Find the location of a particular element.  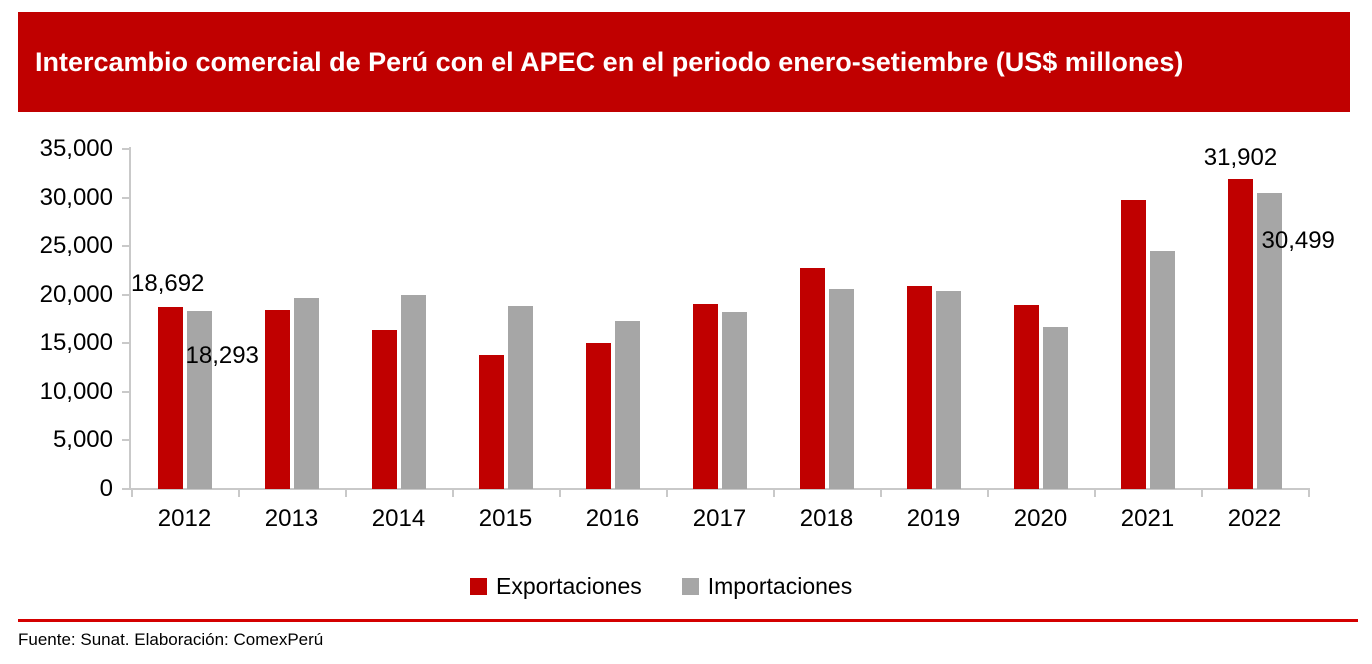

x-axis-label-2015: 2015 is located at coordinates (505, 518).